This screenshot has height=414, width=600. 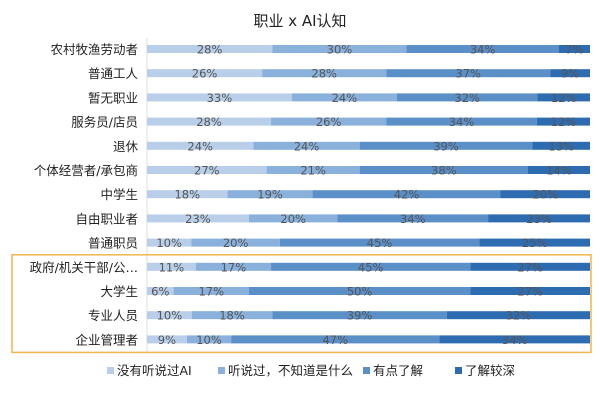 I want to click on data-label: 21%, so click(x=313, y=171).